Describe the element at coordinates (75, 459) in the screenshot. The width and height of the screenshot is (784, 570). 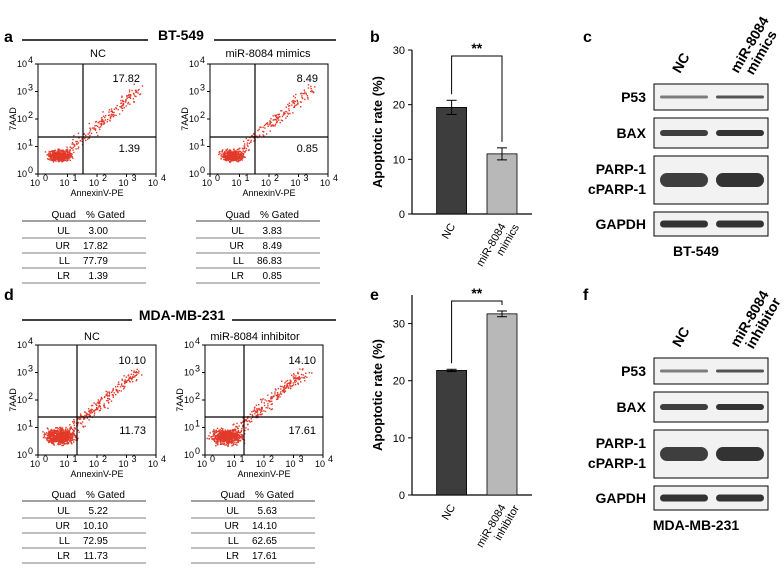
I see `x-tick-exponent: 1` at that location.